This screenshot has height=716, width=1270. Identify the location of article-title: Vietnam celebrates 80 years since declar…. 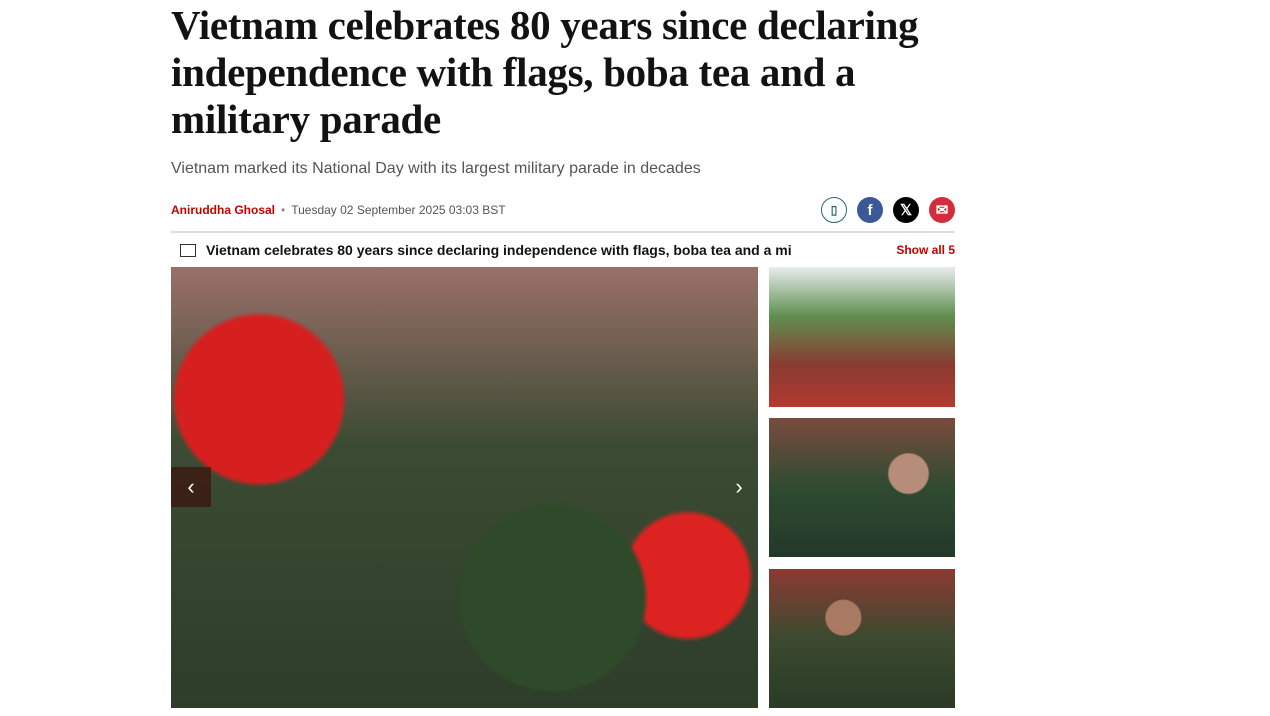
(545, 72).